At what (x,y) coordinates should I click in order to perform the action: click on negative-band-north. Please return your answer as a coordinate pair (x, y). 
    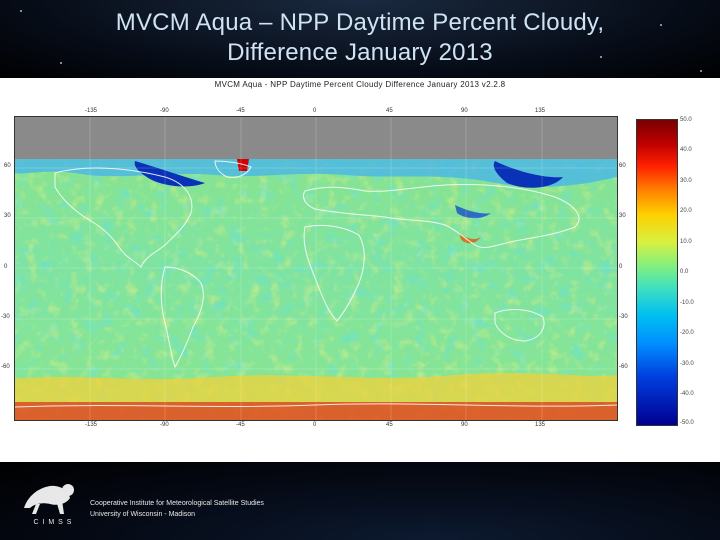
    Looking at the image, I should click on (316, 173).